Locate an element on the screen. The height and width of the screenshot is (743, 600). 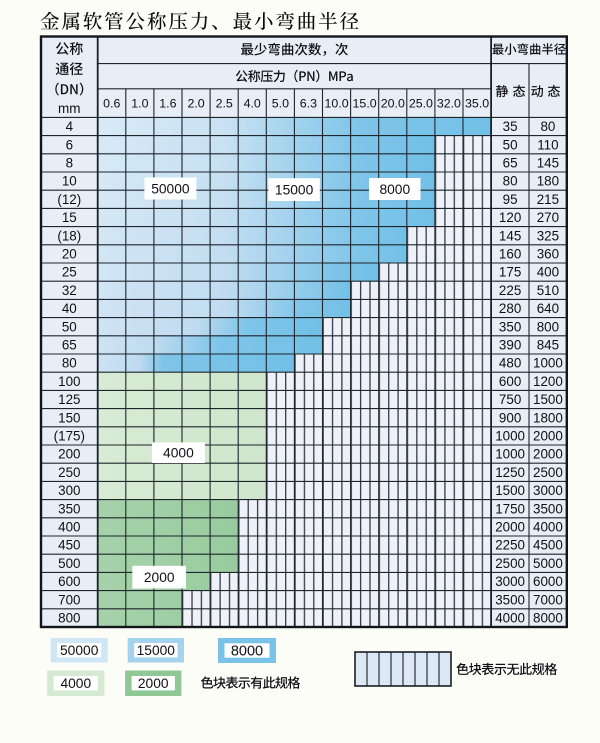
svg-text: 700 is located at coordinates (69, 599).